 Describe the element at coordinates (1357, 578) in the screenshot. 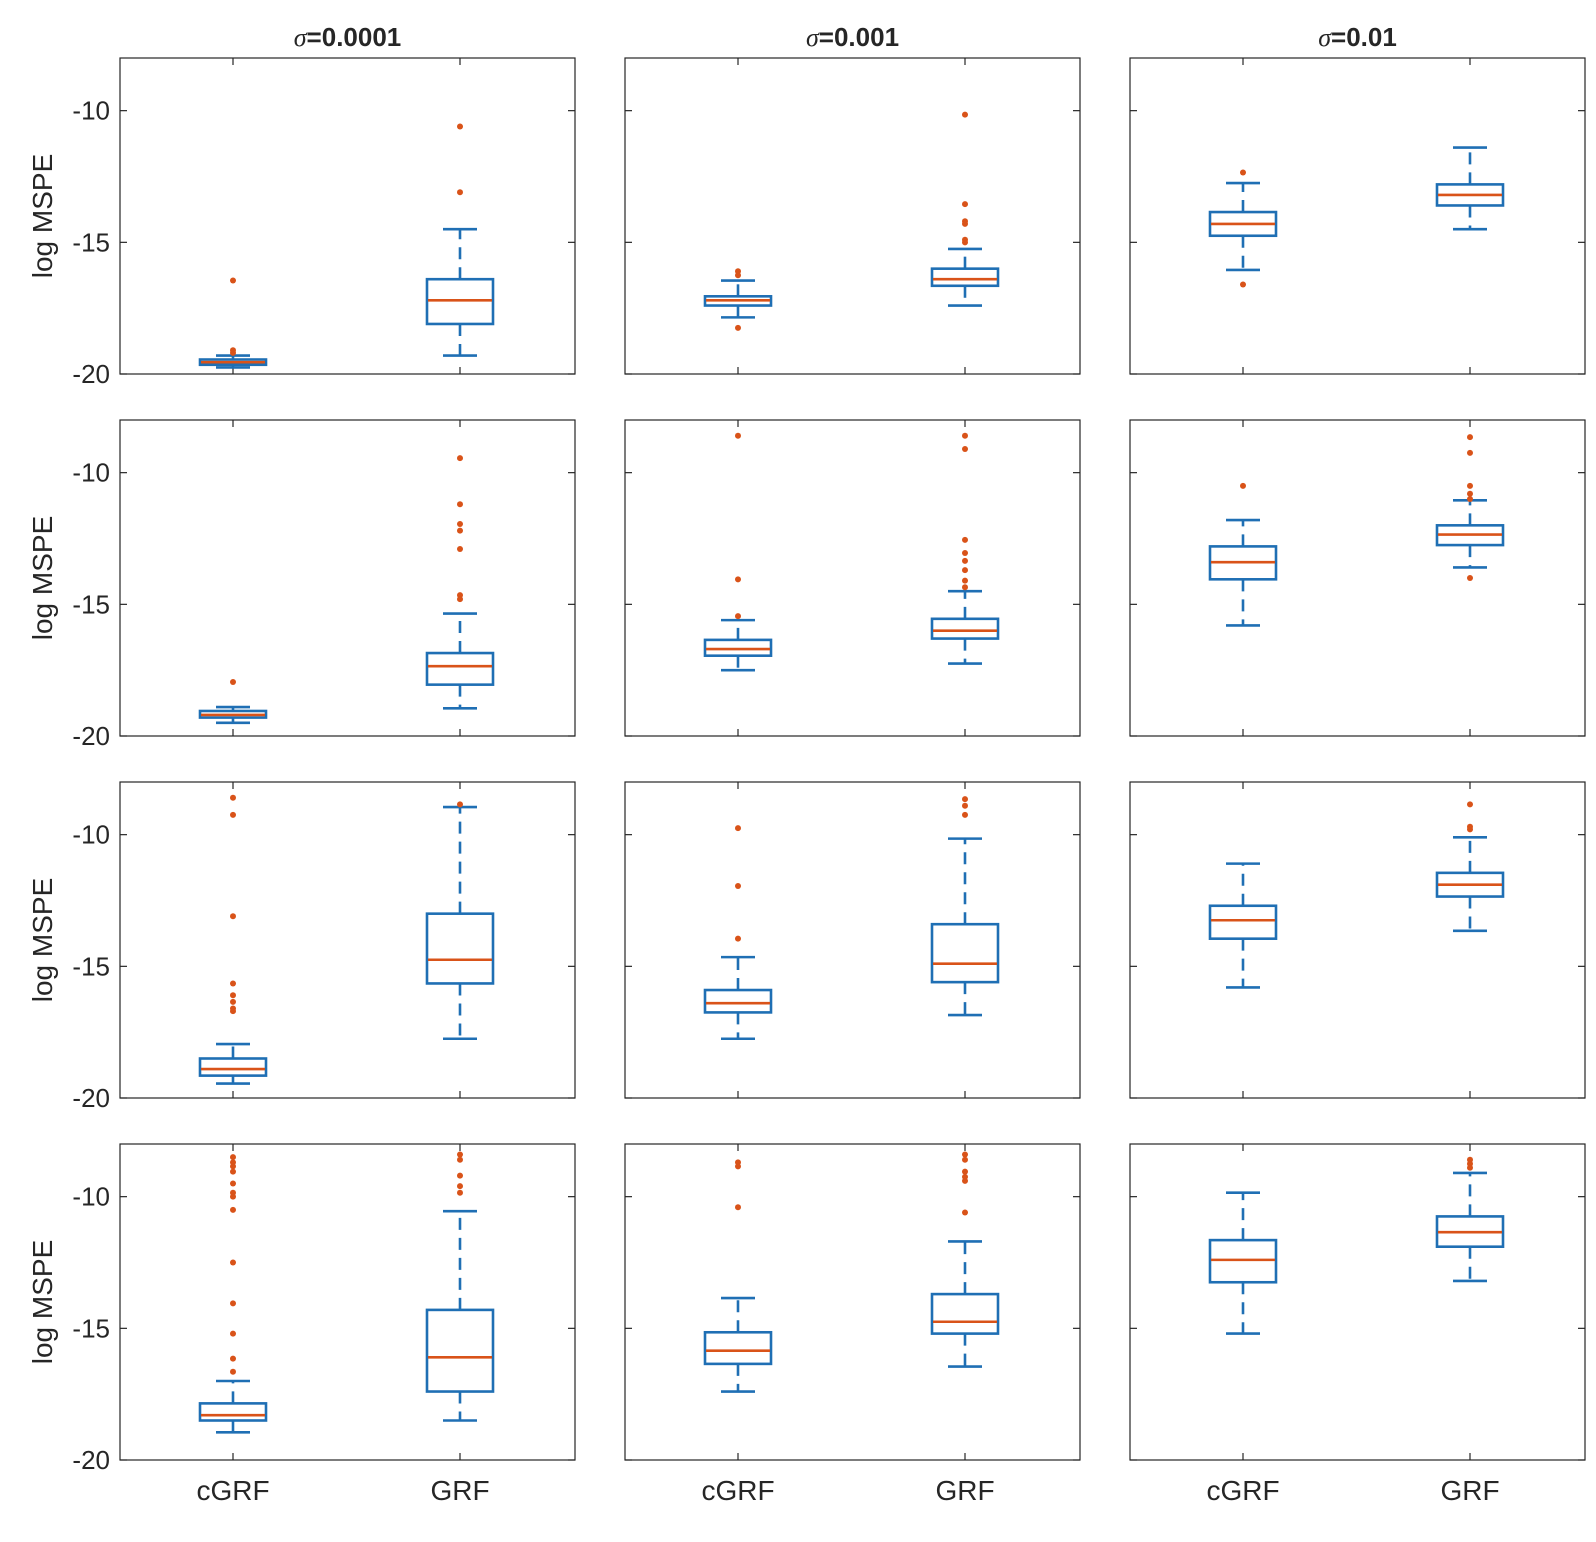

I see `panel-r2c3` at that location.